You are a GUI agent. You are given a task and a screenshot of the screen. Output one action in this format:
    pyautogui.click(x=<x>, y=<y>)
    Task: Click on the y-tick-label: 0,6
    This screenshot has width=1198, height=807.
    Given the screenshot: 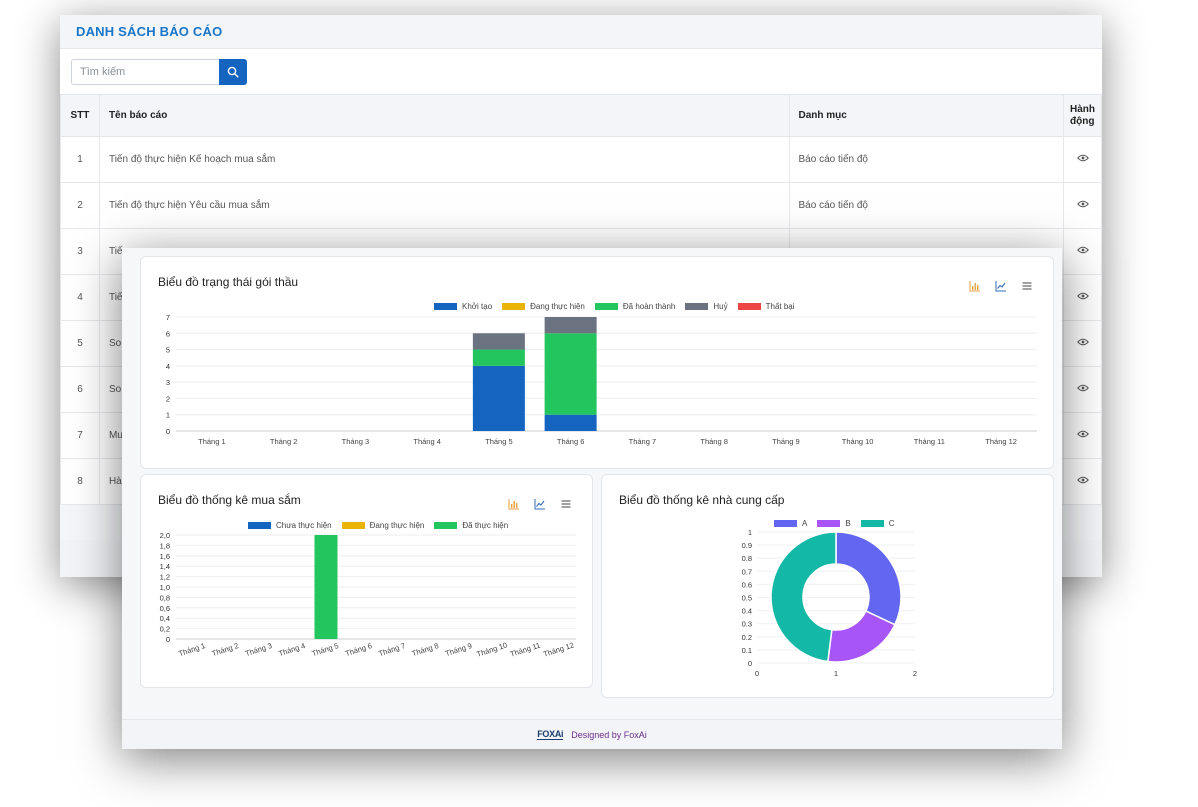 What is the action you would take?
    pyautogui.click(x=165, y=608)
    